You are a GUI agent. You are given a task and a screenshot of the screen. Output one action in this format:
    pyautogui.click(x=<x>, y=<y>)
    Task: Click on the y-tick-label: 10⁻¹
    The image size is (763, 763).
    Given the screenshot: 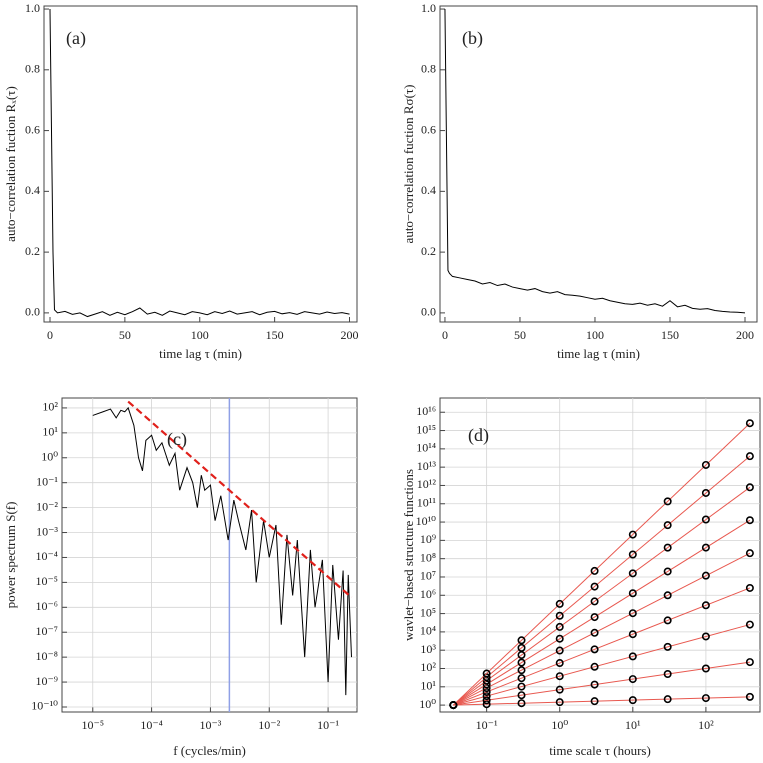 What is the action you would take?
    pyautogui.click(x=47, y=481)
    